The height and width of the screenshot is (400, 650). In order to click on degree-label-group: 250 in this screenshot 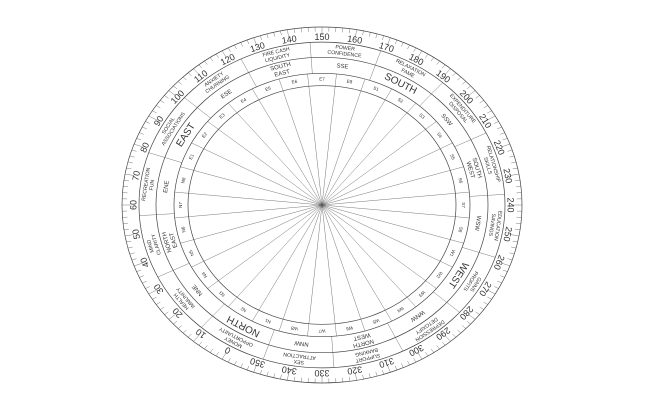, I will do `click(507, 234)`.